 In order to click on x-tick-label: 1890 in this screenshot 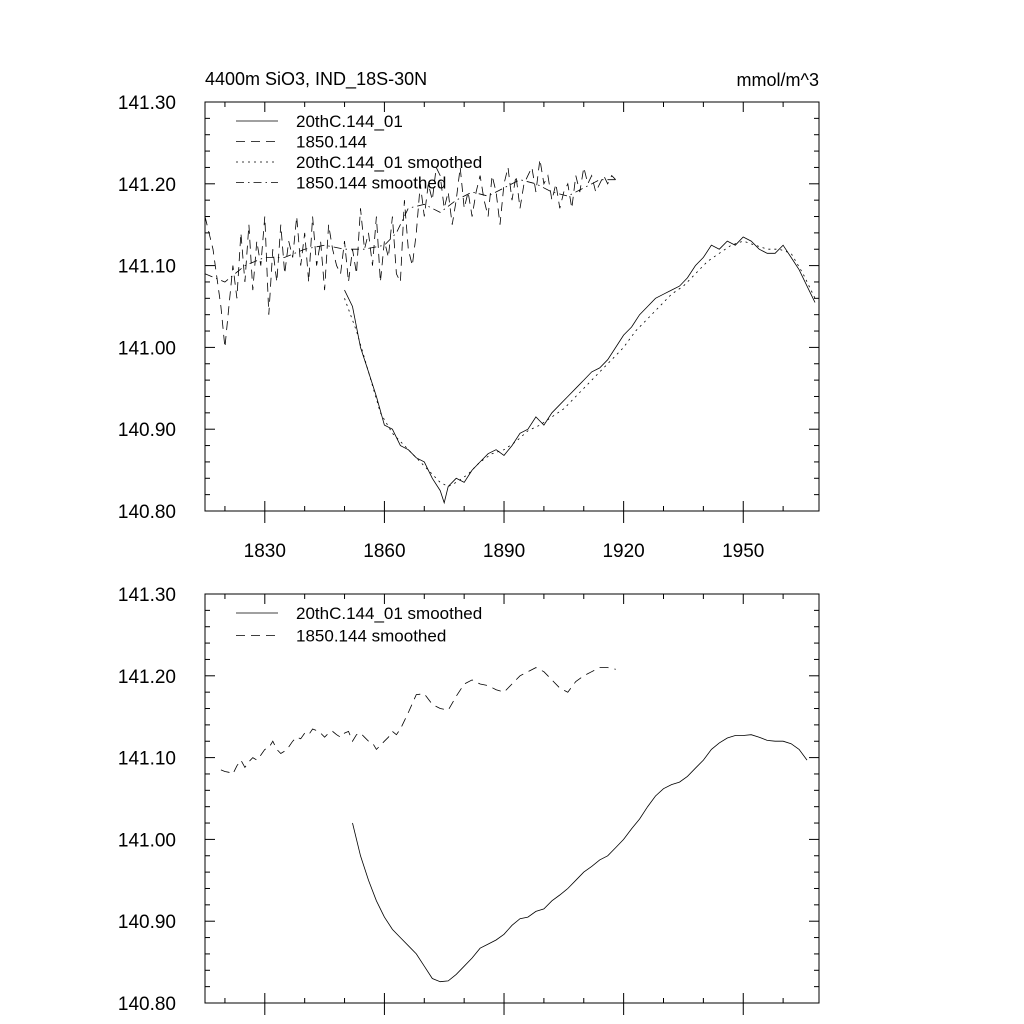, I will do `click(504, 551)`.